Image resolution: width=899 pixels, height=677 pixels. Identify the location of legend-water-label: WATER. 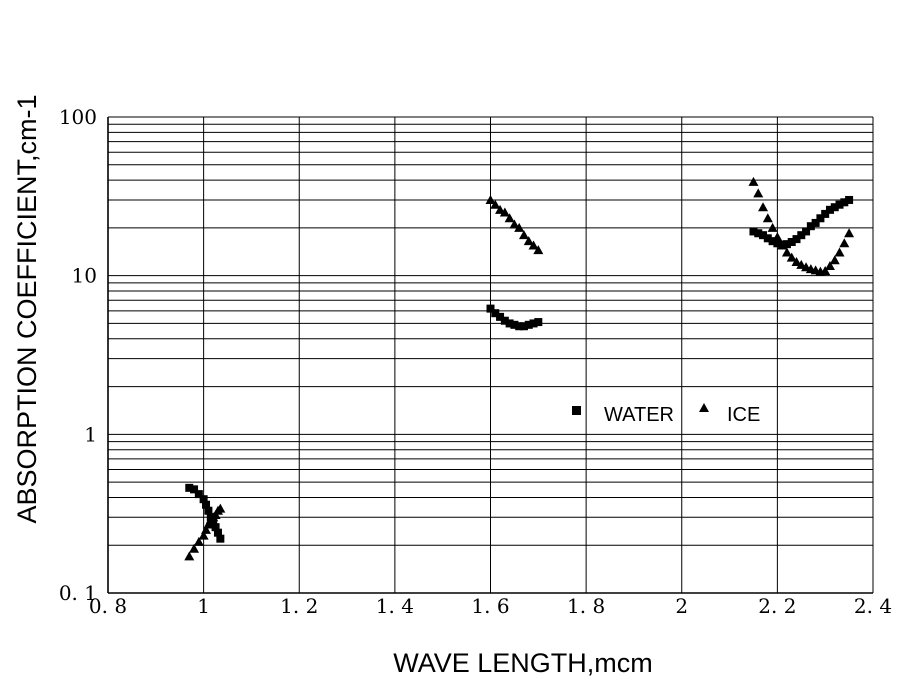
(639, 415).